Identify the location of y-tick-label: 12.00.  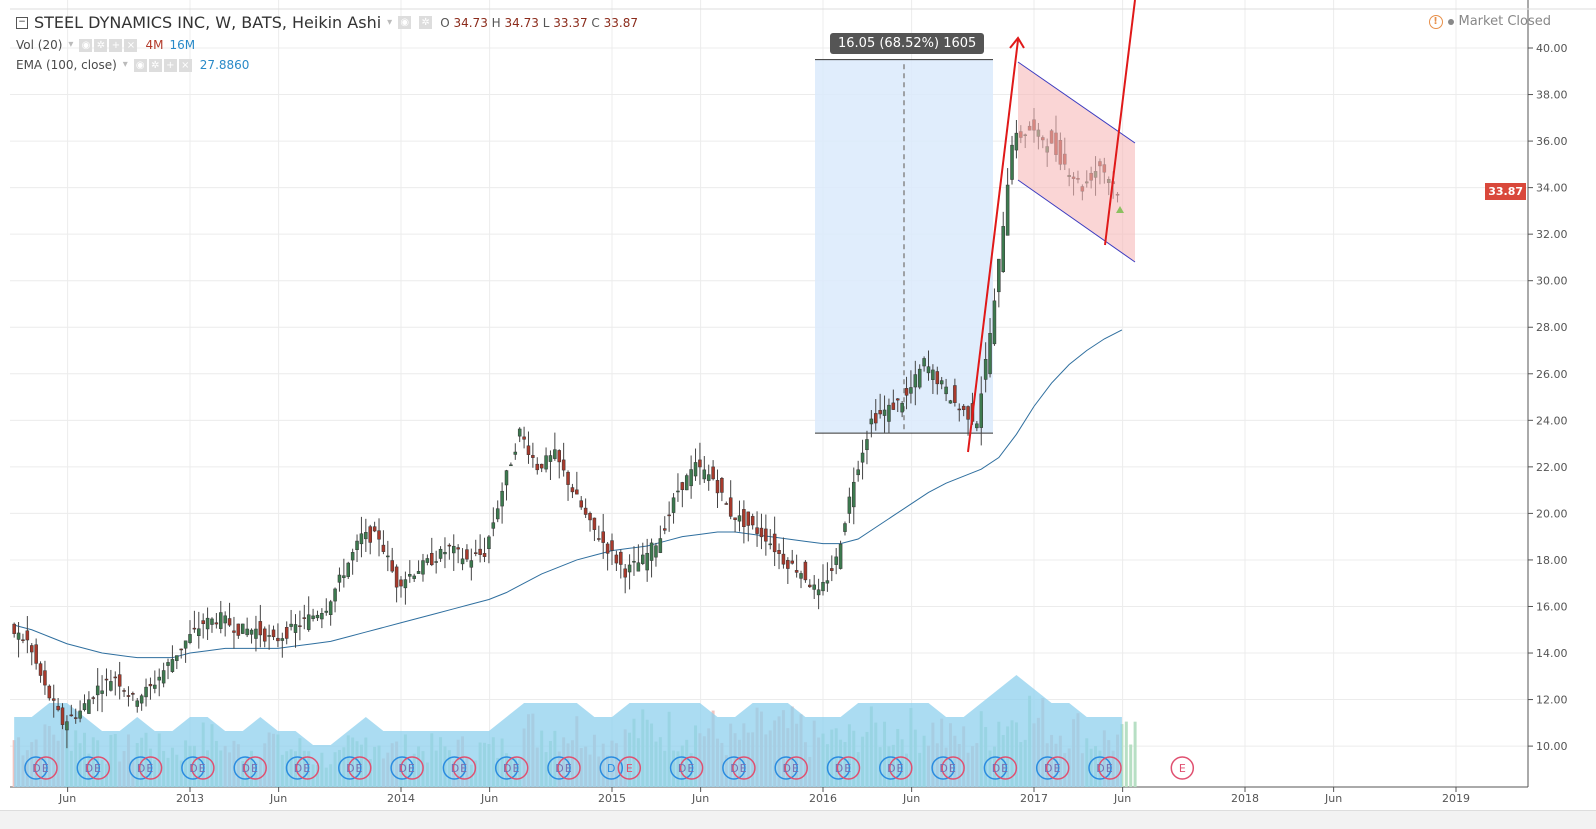
(1552, 700).